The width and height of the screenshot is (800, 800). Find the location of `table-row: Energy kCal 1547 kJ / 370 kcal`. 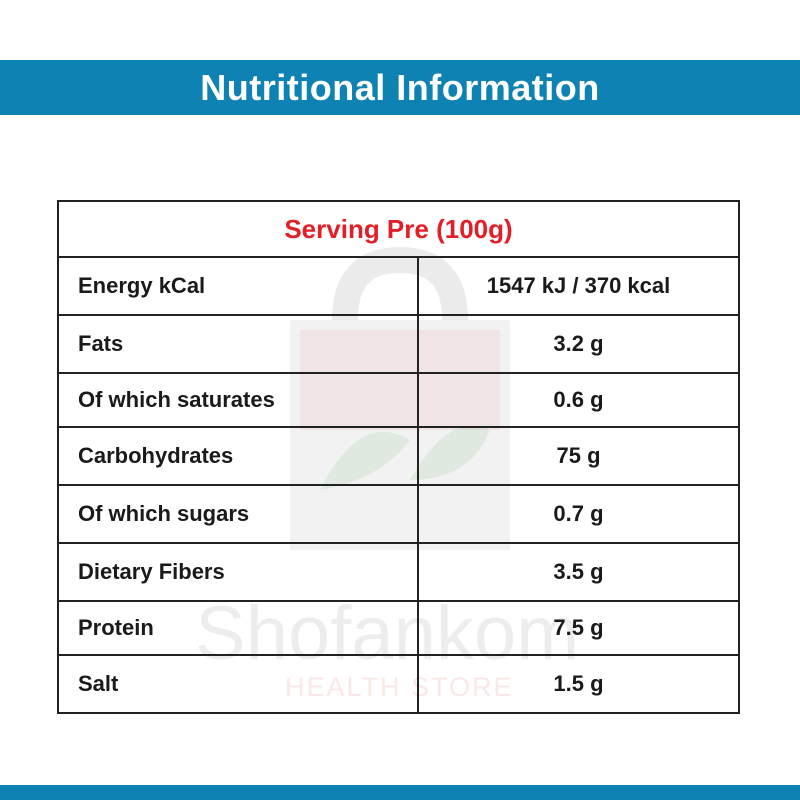

table-row: Energy kCal 1547 kJ / 370 kcal is located at coordinates (398, 286).